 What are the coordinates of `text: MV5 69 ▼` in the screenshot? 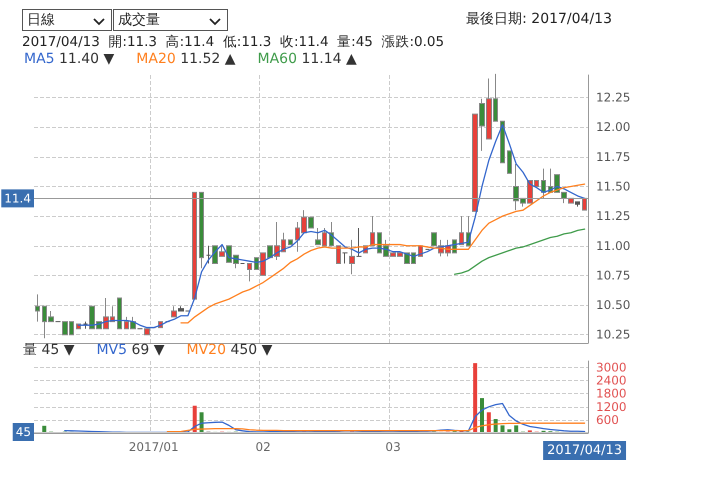 It's located at (130, 350).